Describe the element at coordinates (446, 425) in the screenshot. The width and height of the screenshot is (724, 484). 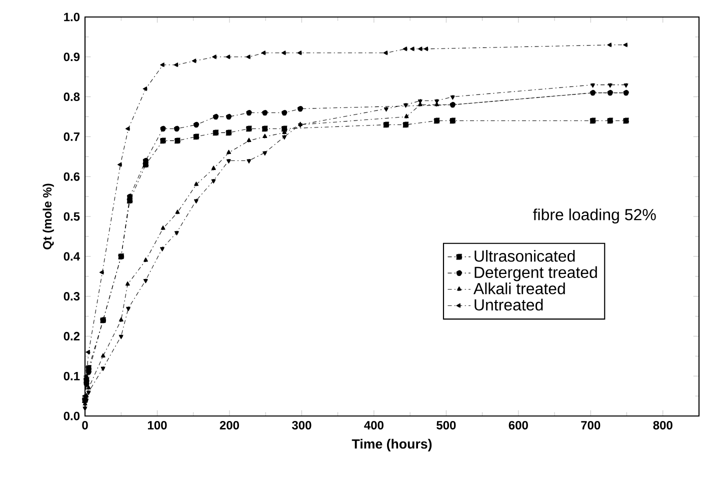
I see `x-tick-label: 500` at that location.